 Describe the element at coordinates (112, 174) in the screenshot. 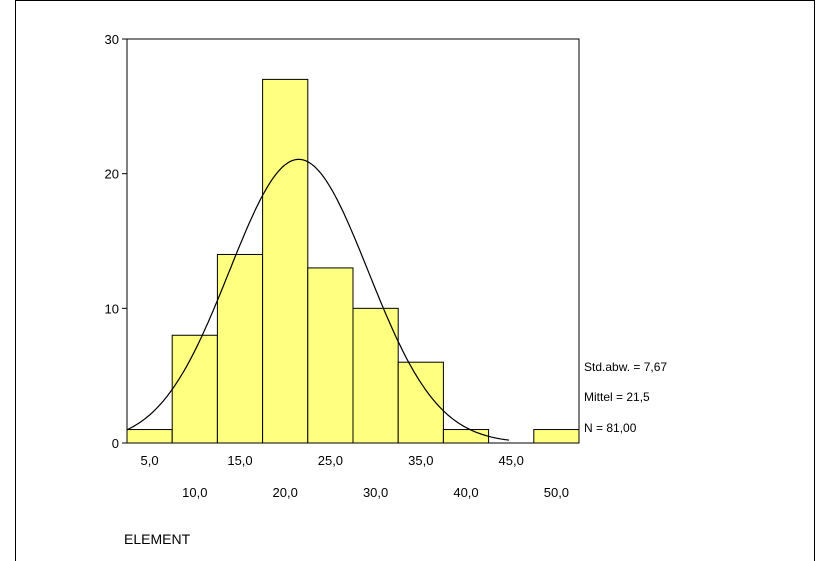

I see `y-tick-label: 20` at that location.